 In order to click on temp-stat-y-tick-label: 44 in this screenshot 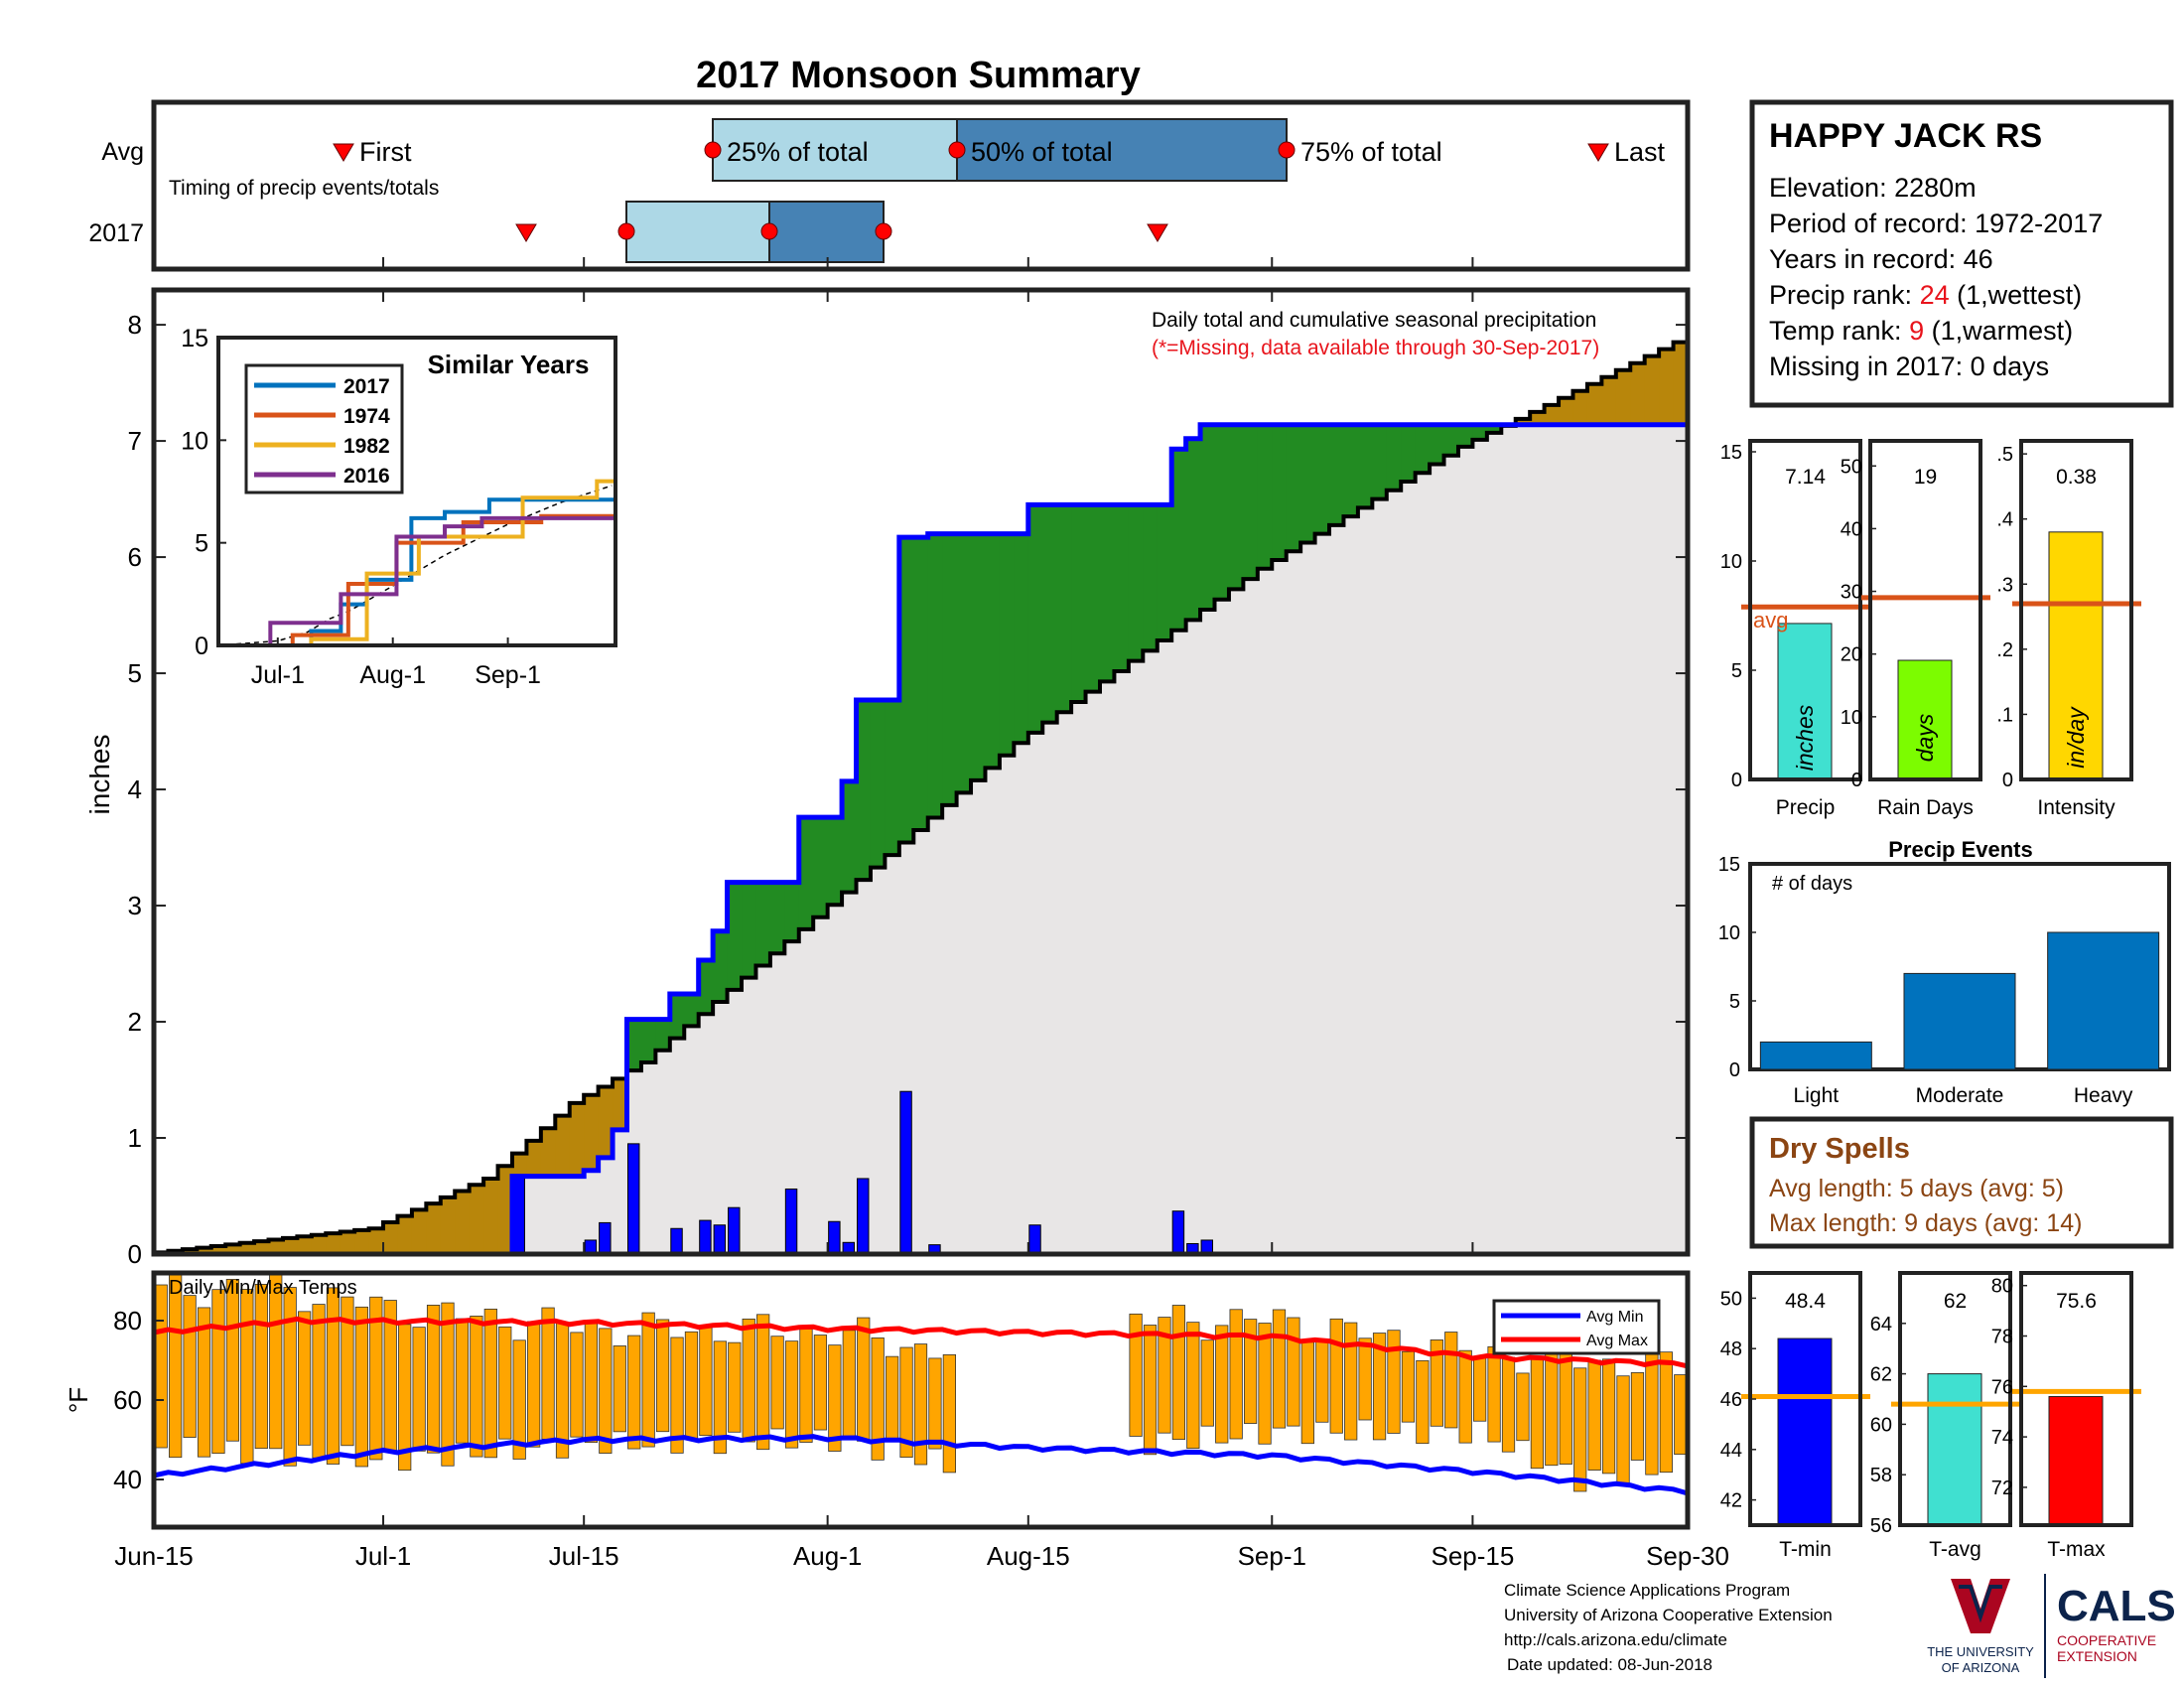, I will do `click(1731, 1451)`.